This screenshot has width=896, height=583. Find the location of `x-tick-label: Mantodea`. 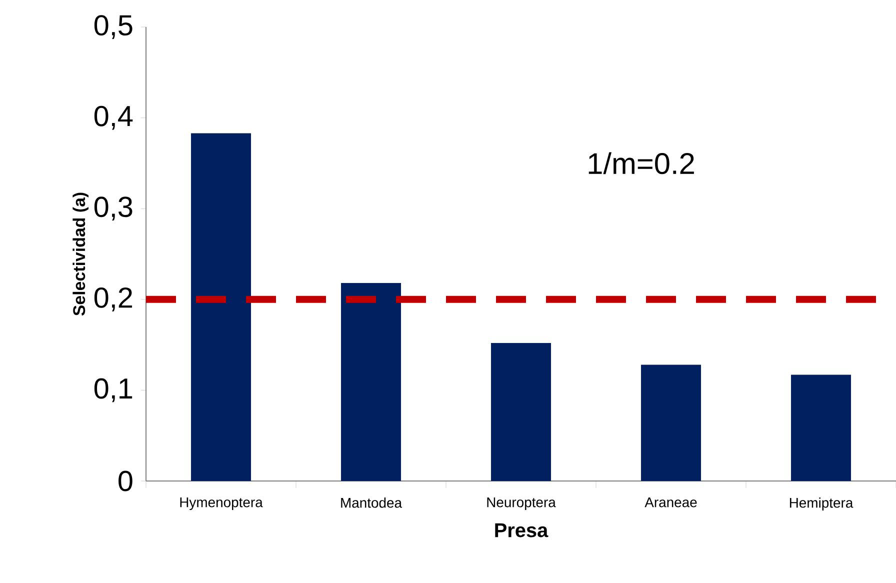

x-tick-label: Mantodea is located at coordinates (371, 503).